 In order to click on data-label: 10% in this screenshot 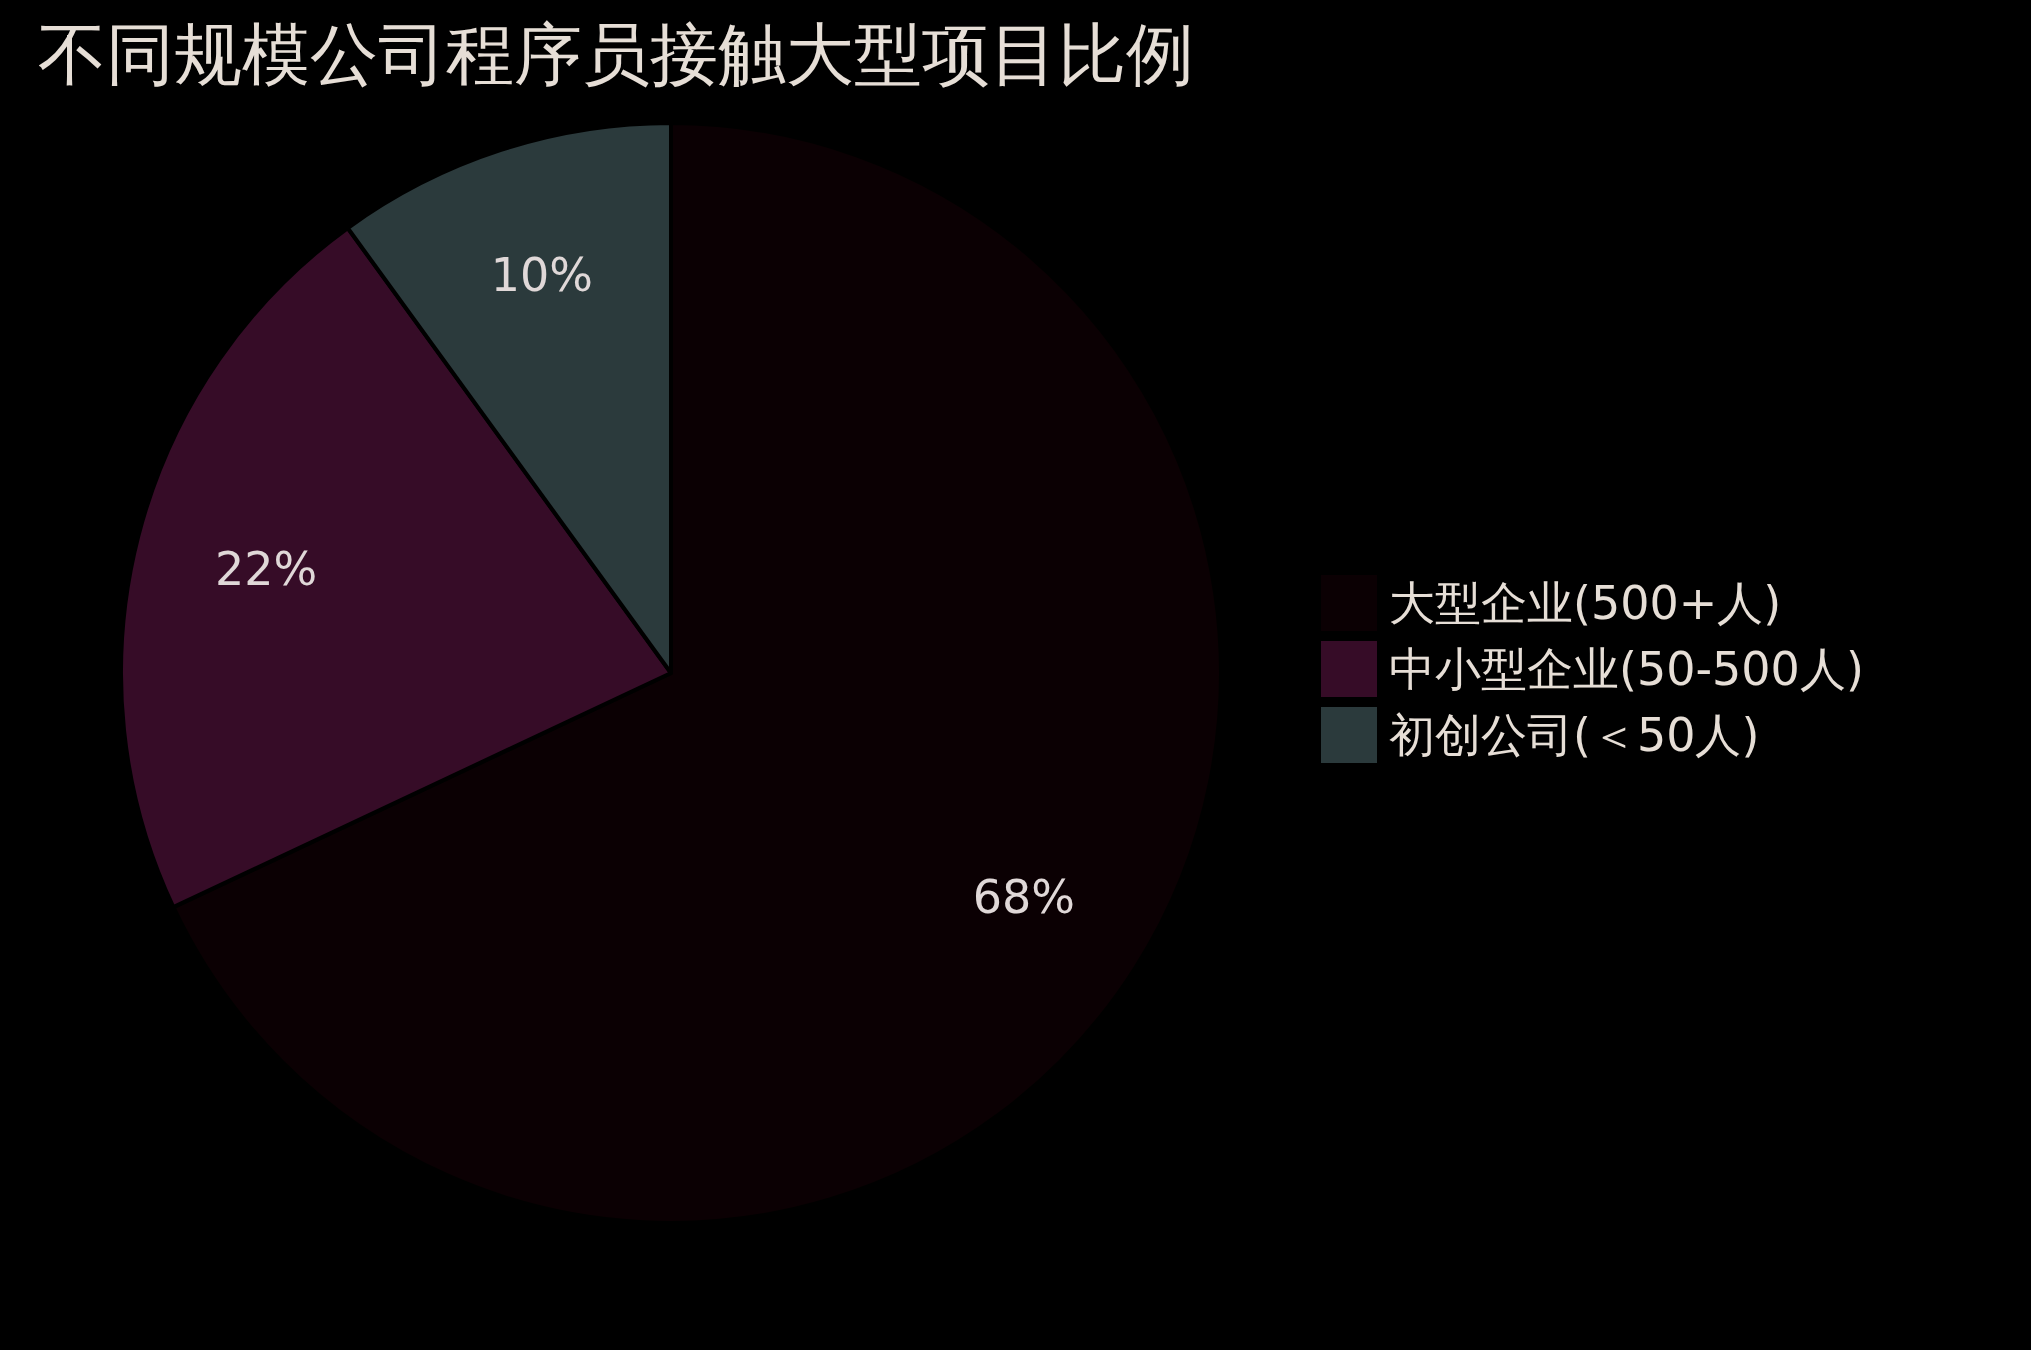, I will do `click(541, 275)`.